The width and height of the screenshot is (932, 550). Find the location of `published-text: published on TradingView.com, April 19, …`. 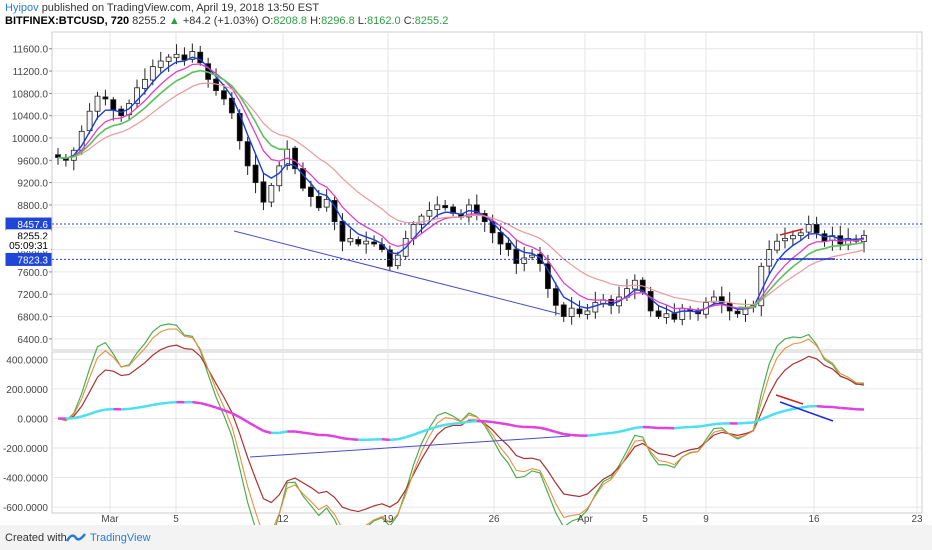

published-text: published on TradingView.com, April 19, … is located at coordinates (180, 8).